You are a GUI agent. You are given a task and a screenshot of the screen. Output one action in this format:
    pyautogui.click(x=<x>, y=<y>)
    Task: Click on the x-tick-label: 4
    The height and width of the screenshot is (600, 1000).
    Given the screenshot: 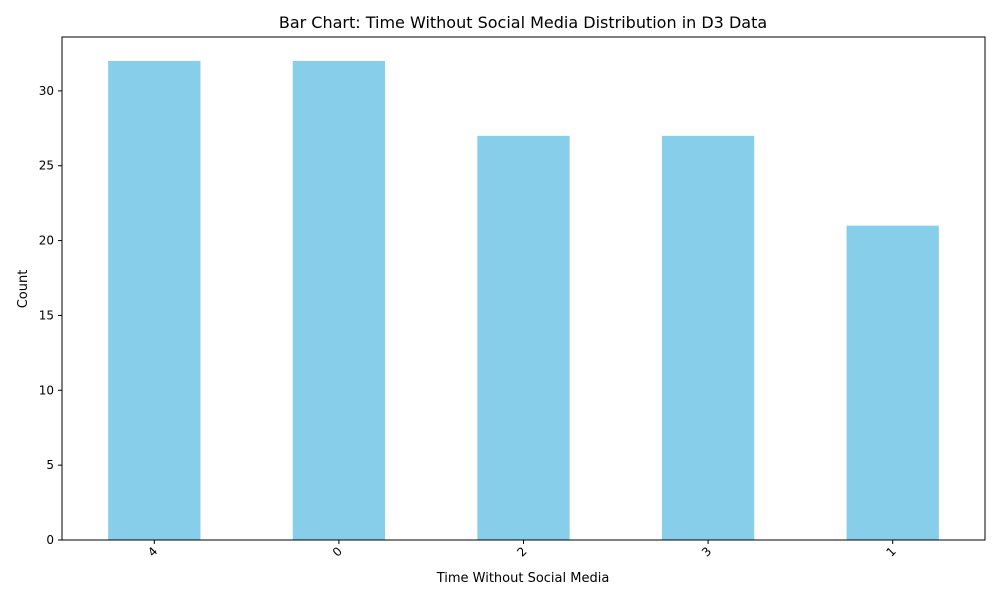 What is the action you would take?
    pyautogui.click(x=152, y=551)
    